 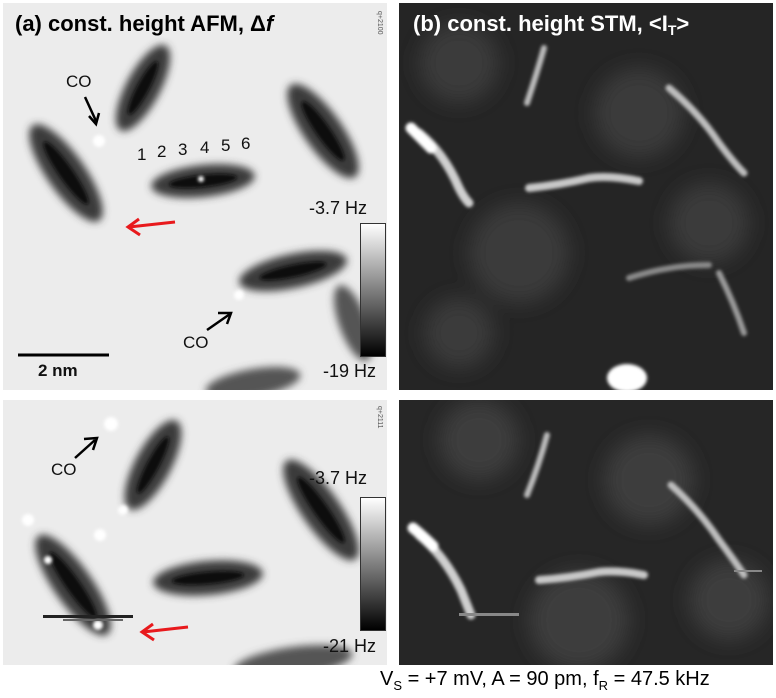 I want to click on red-arrow-top, so click(x=150, y=227).